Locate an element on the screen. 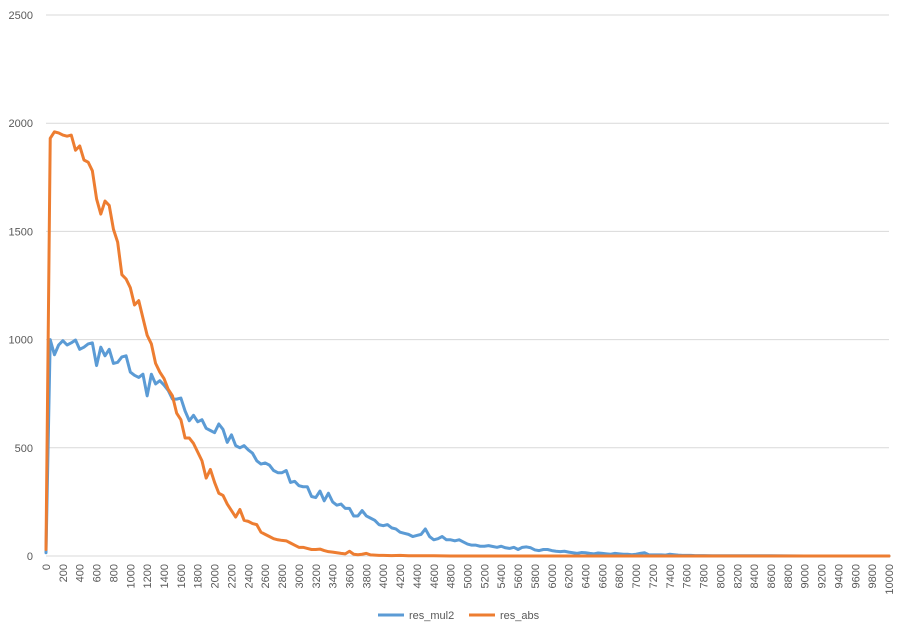 The height and width of the screenshot is (633, 907). x-tick-label: 8800 is located at coordinates (789, 576).